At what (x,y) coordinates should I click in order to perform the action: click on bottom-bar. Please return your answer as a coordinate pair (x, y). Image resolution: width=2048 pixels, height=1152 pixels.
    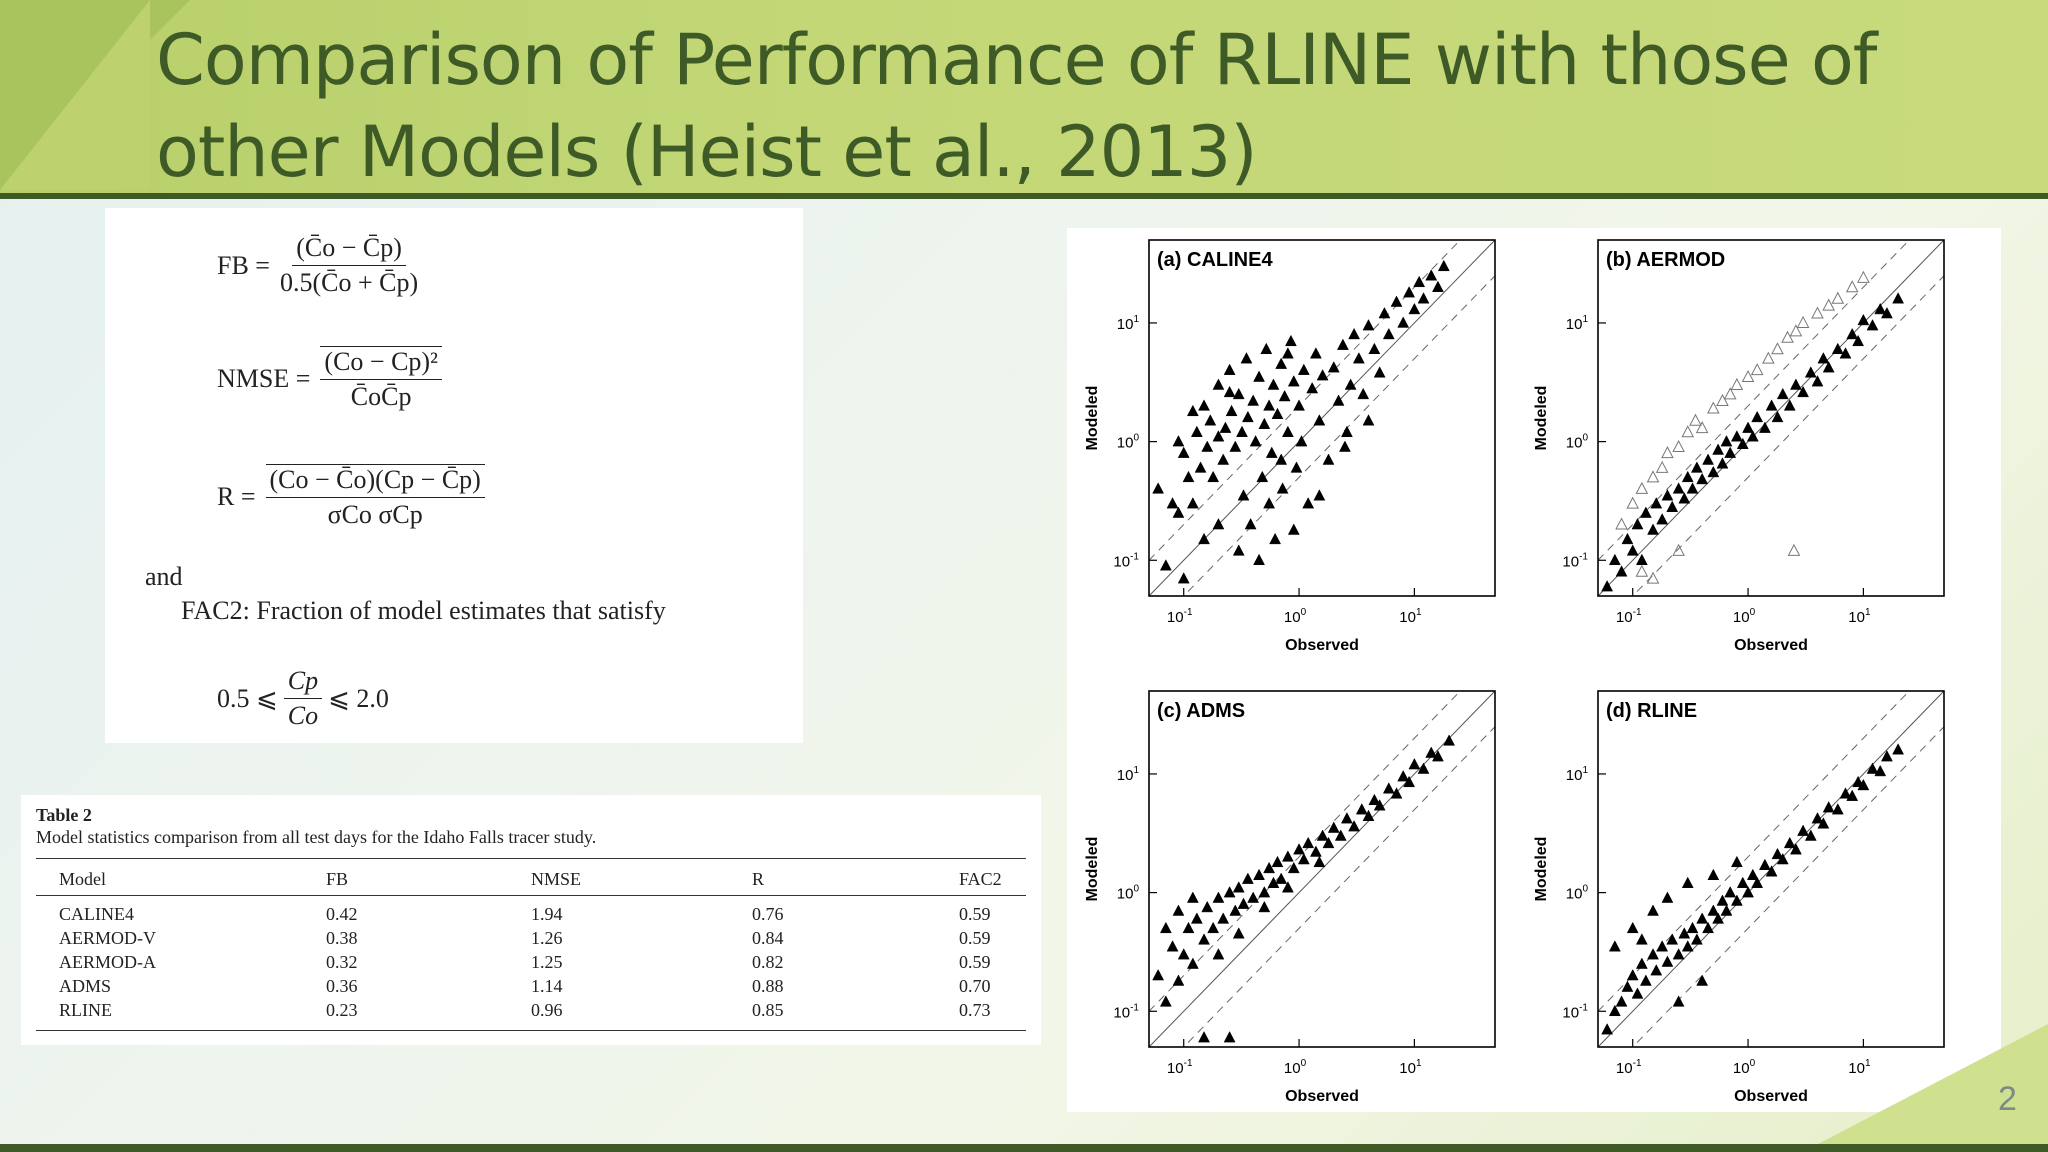
    Looking at the image, I should click on (1024, 1148).